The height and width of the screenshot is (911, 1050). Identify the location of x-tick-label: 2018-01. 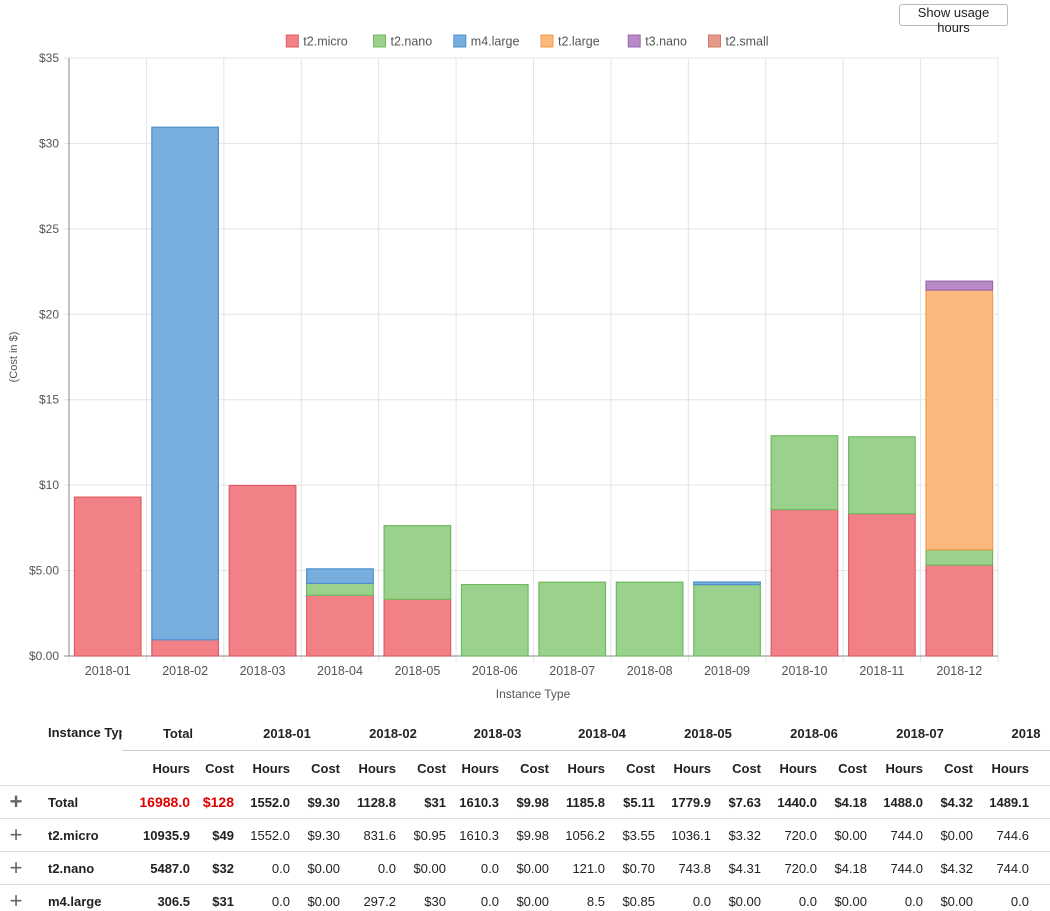
(108, 671).